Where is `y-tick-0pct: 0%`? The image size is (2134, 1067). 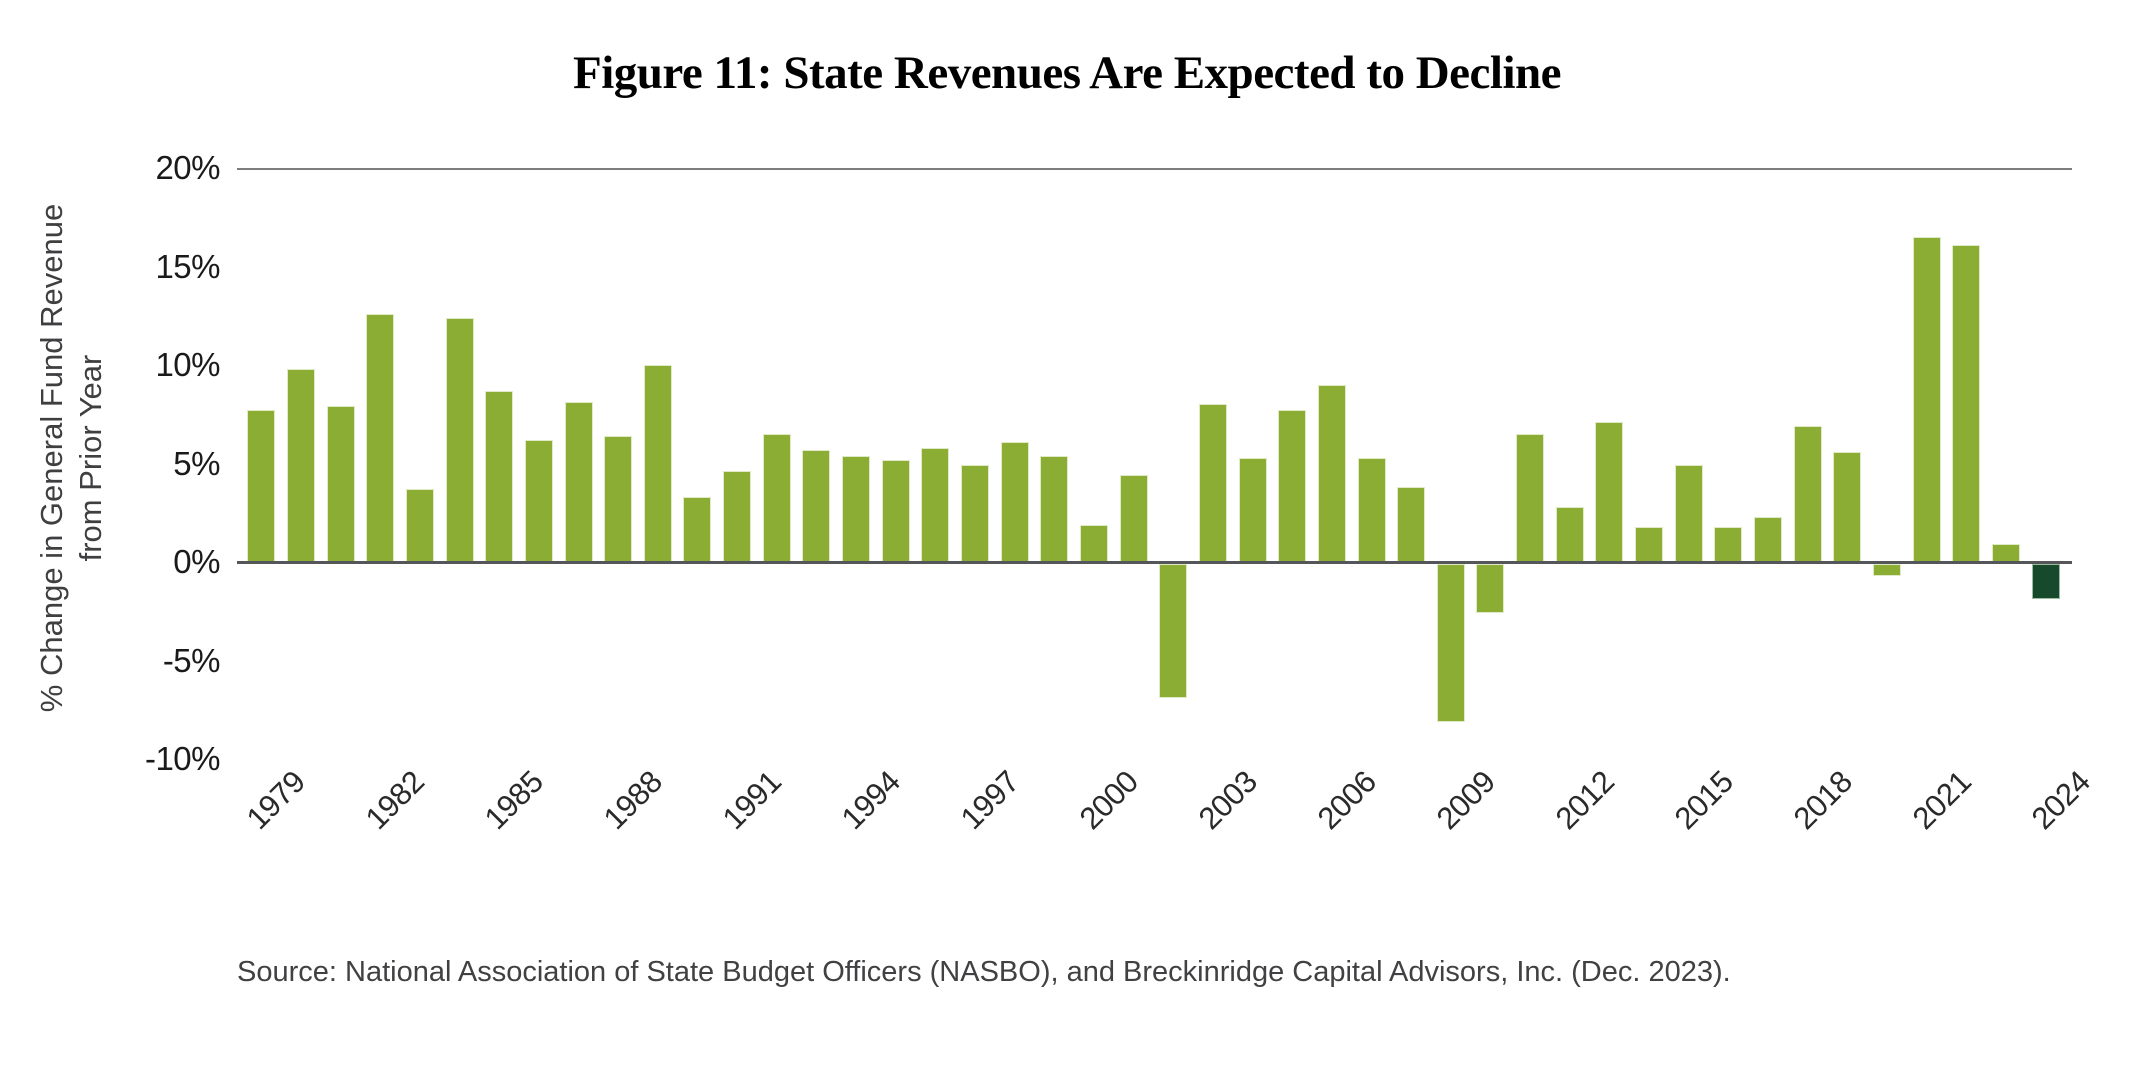
y-tick-0pct: 0% is located at coordinates (196, 561).